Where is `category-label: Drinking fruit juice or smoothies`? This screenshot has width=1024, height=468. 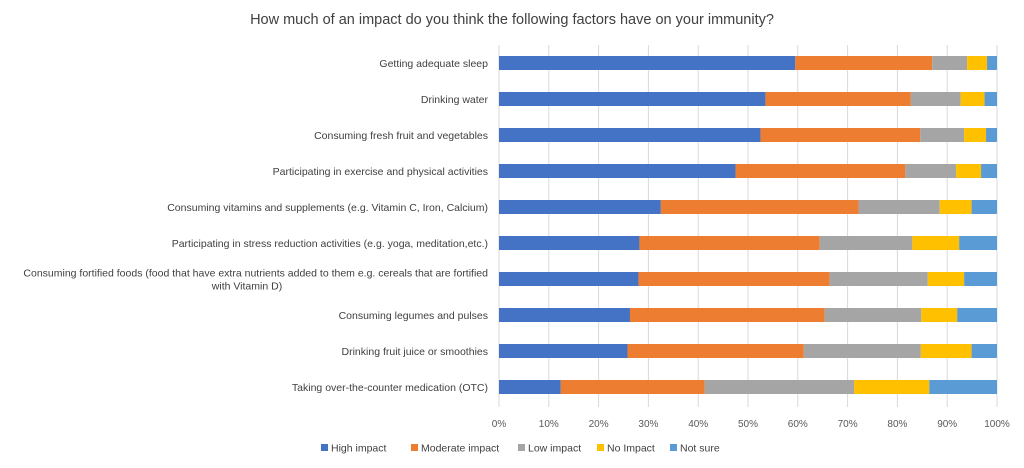 category-label: Drinking fruit juice or smoothies is located at coordinates (415, 352).